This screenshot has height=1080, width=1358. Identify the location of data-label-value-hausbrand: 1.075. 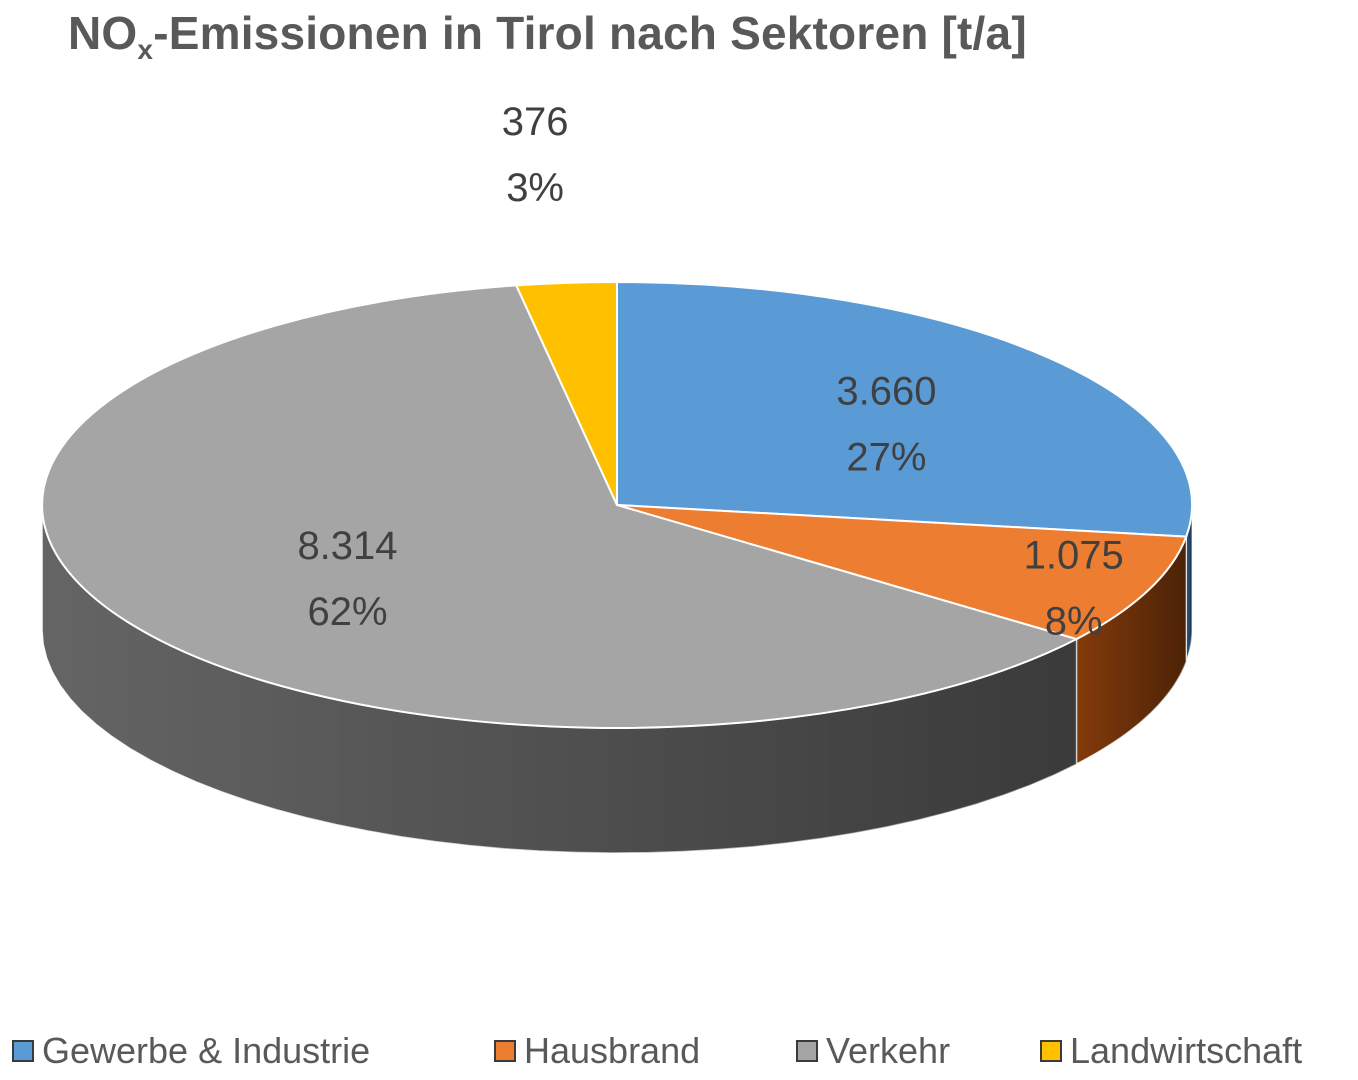
(1074, 556).